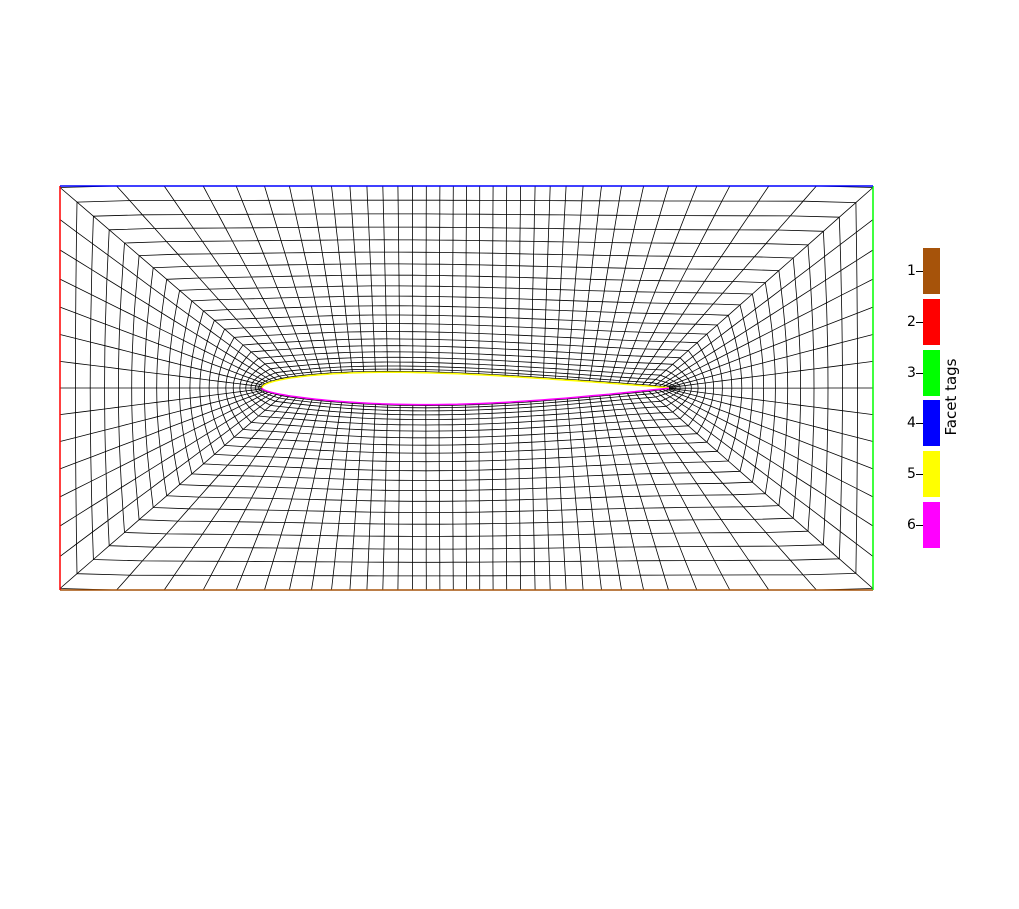 Image resolution: width=1019 pixels, height=909 pixels. What do you see at coordinates (951, 397) in the screenshot?
I see `legend-title: Facet tags` at bounding box center [951, 397].